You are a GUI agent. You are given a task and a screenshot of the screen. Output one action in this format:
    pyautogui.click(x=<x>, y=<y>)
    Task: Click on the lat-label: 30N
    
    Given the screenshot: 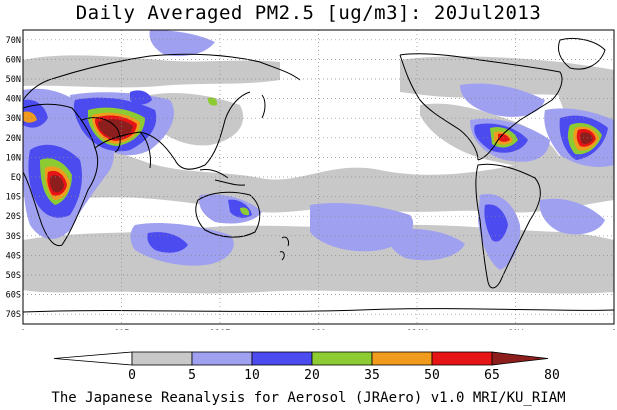 What is the action you would take?
    pyautogui.click(x=13, y=119)
    